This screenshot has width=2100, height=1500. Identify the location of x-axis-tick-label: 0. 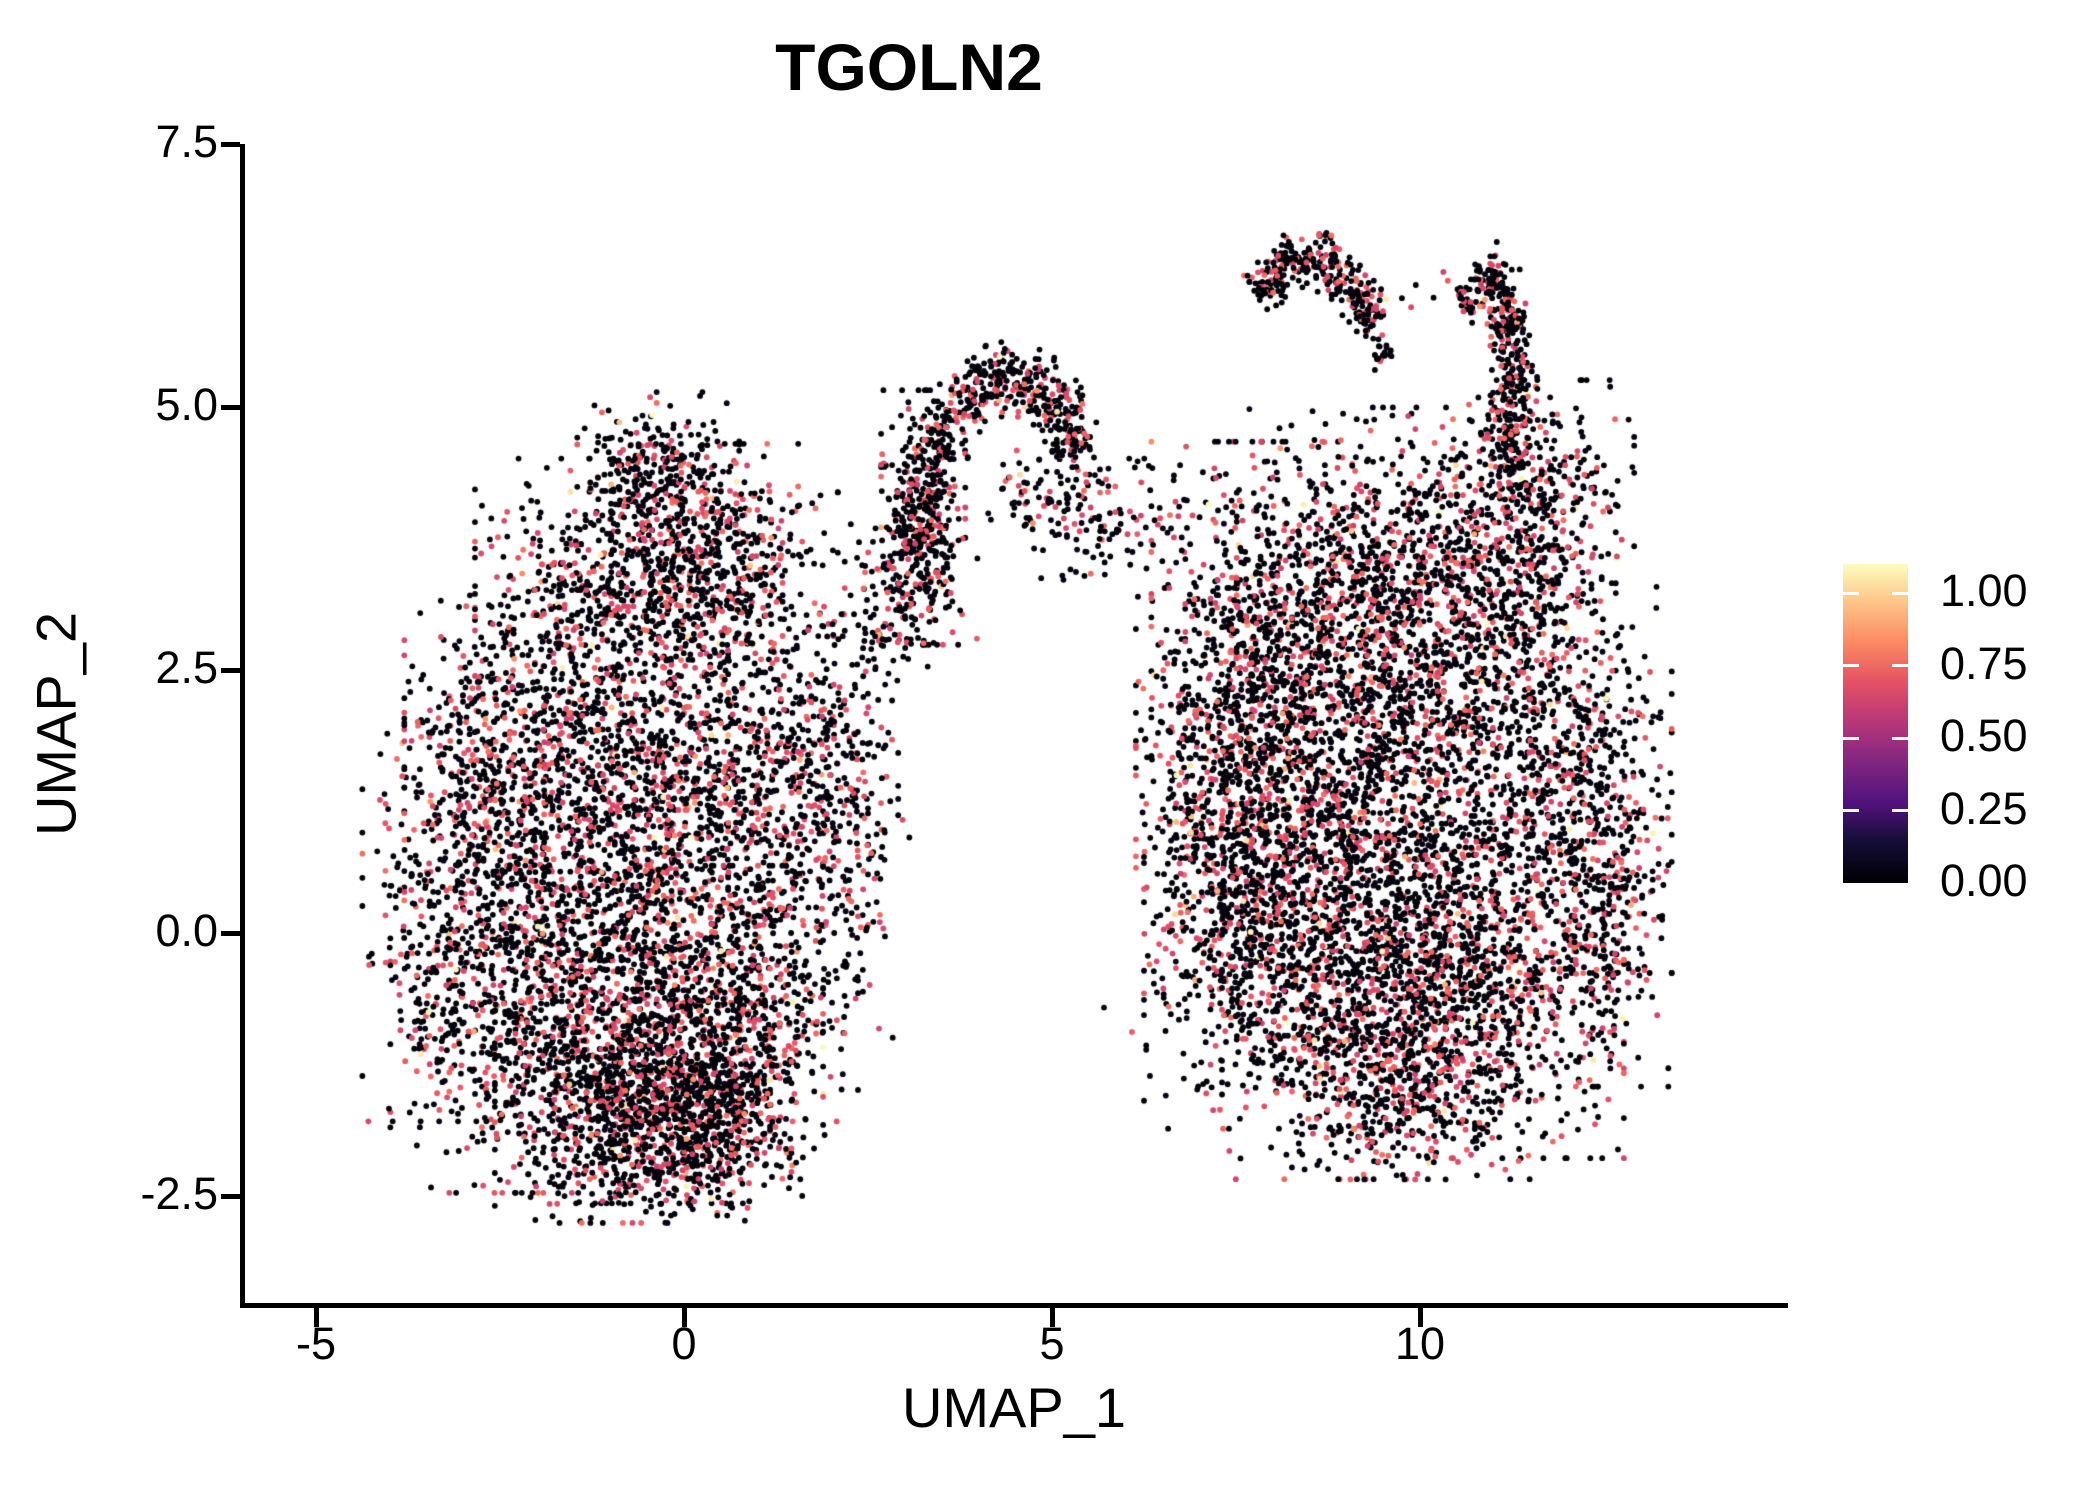
(684, 1343).